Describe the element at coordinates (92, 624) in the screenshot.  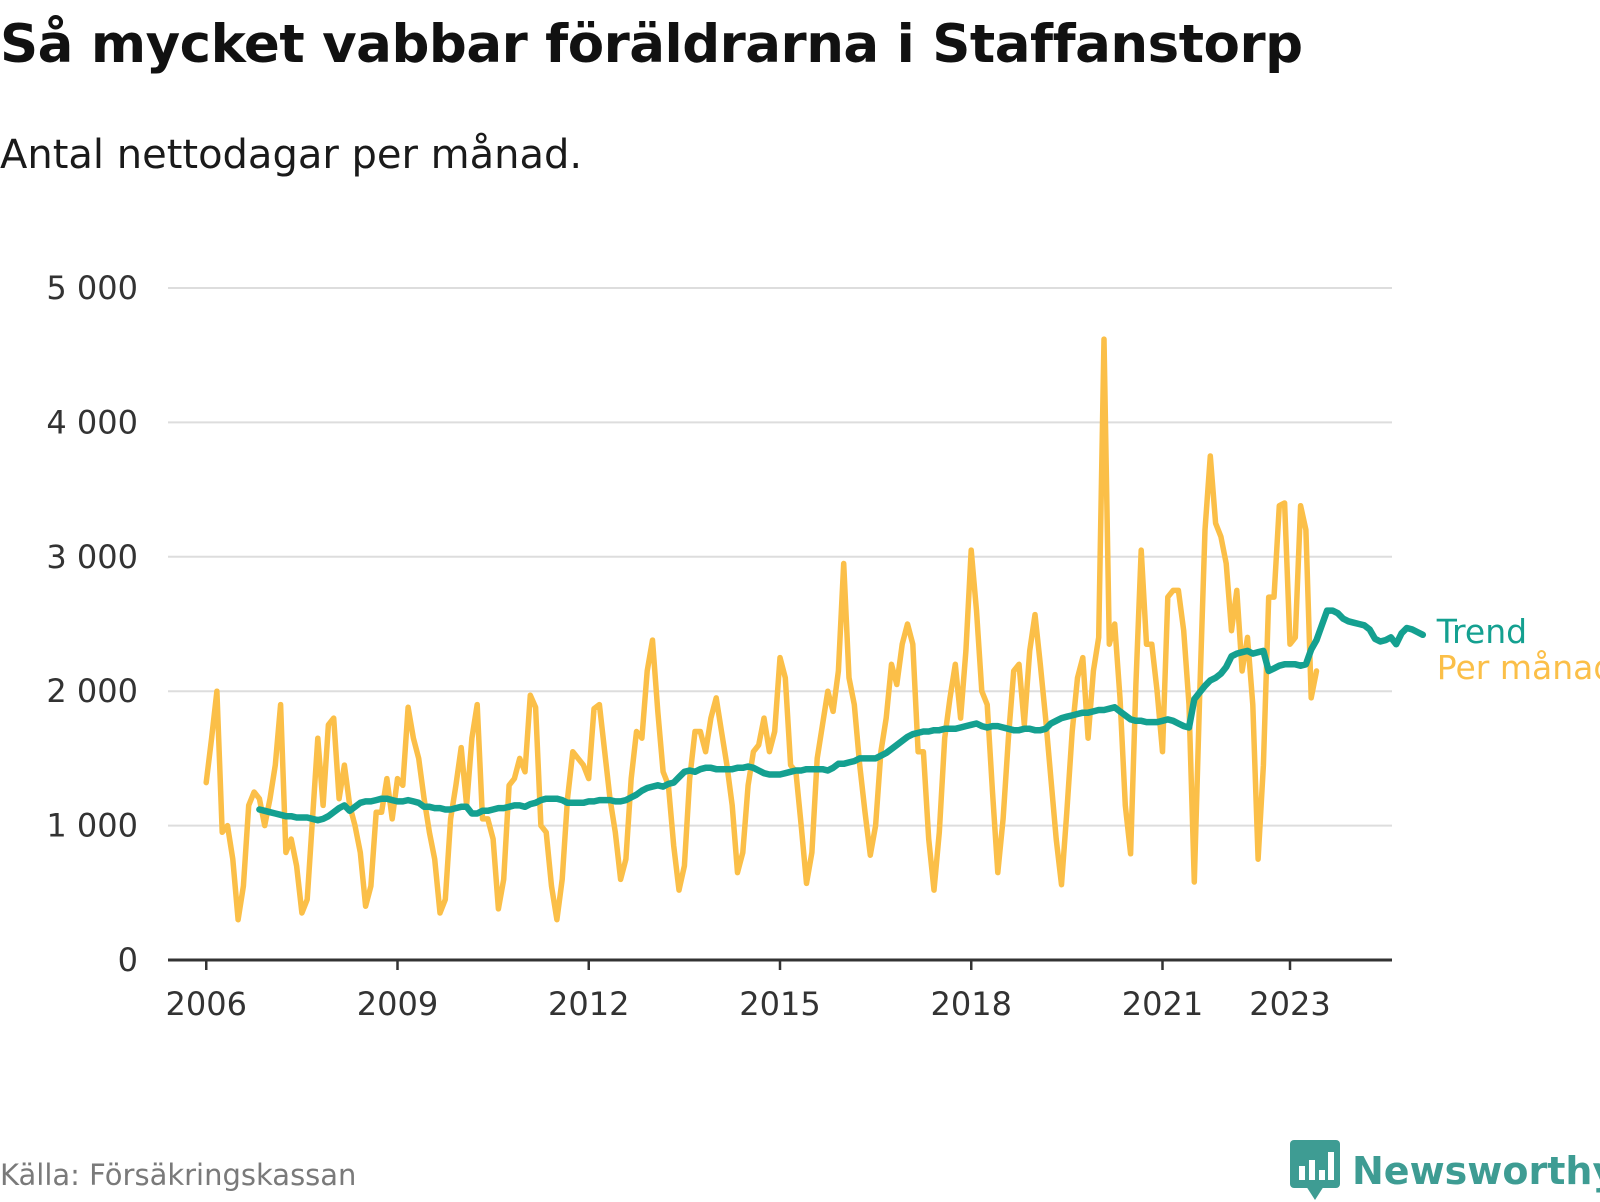
I see `y-axis-tick-labels: 0 1 000 2 000 3 000 4 000 5 000` at that location.